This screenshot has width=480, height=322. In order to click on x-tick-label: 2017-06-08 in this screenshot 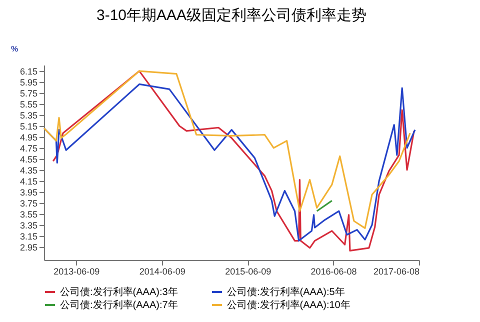, I will do `click(396, 271)`.